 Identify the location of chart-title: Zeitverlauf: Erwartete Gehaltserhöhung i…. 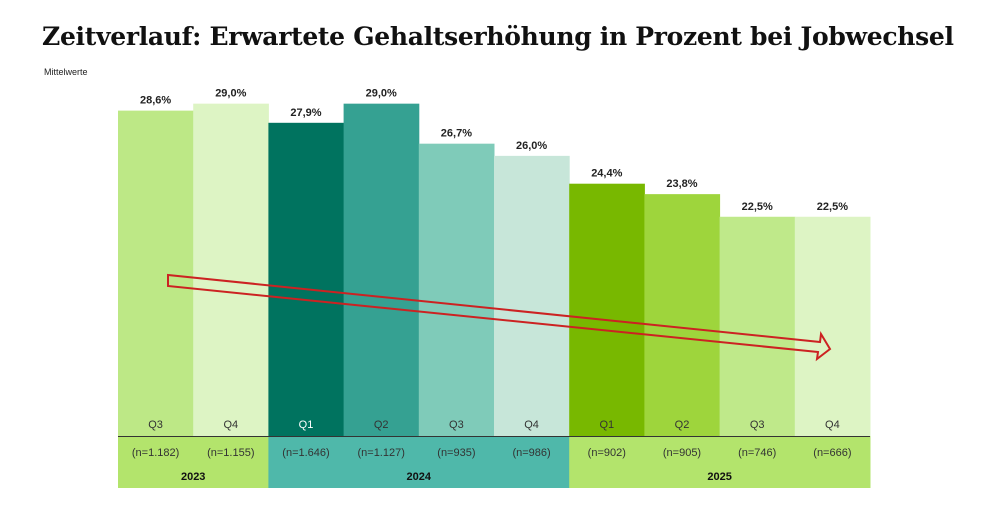
(498, 36).